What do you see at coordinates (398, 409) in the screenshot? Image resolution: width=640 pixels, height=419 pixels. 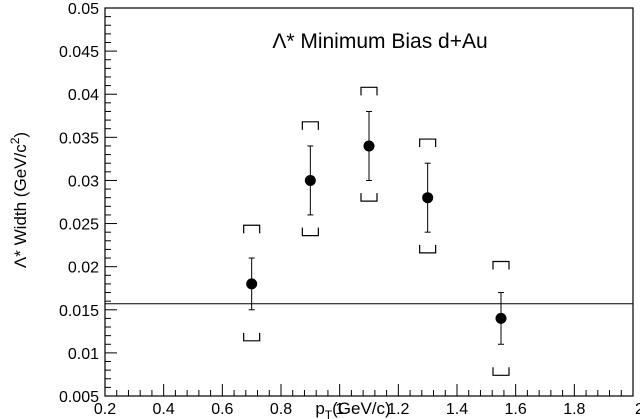 I see `x-tick-label: 1.2` at bounding box center [398, 409].